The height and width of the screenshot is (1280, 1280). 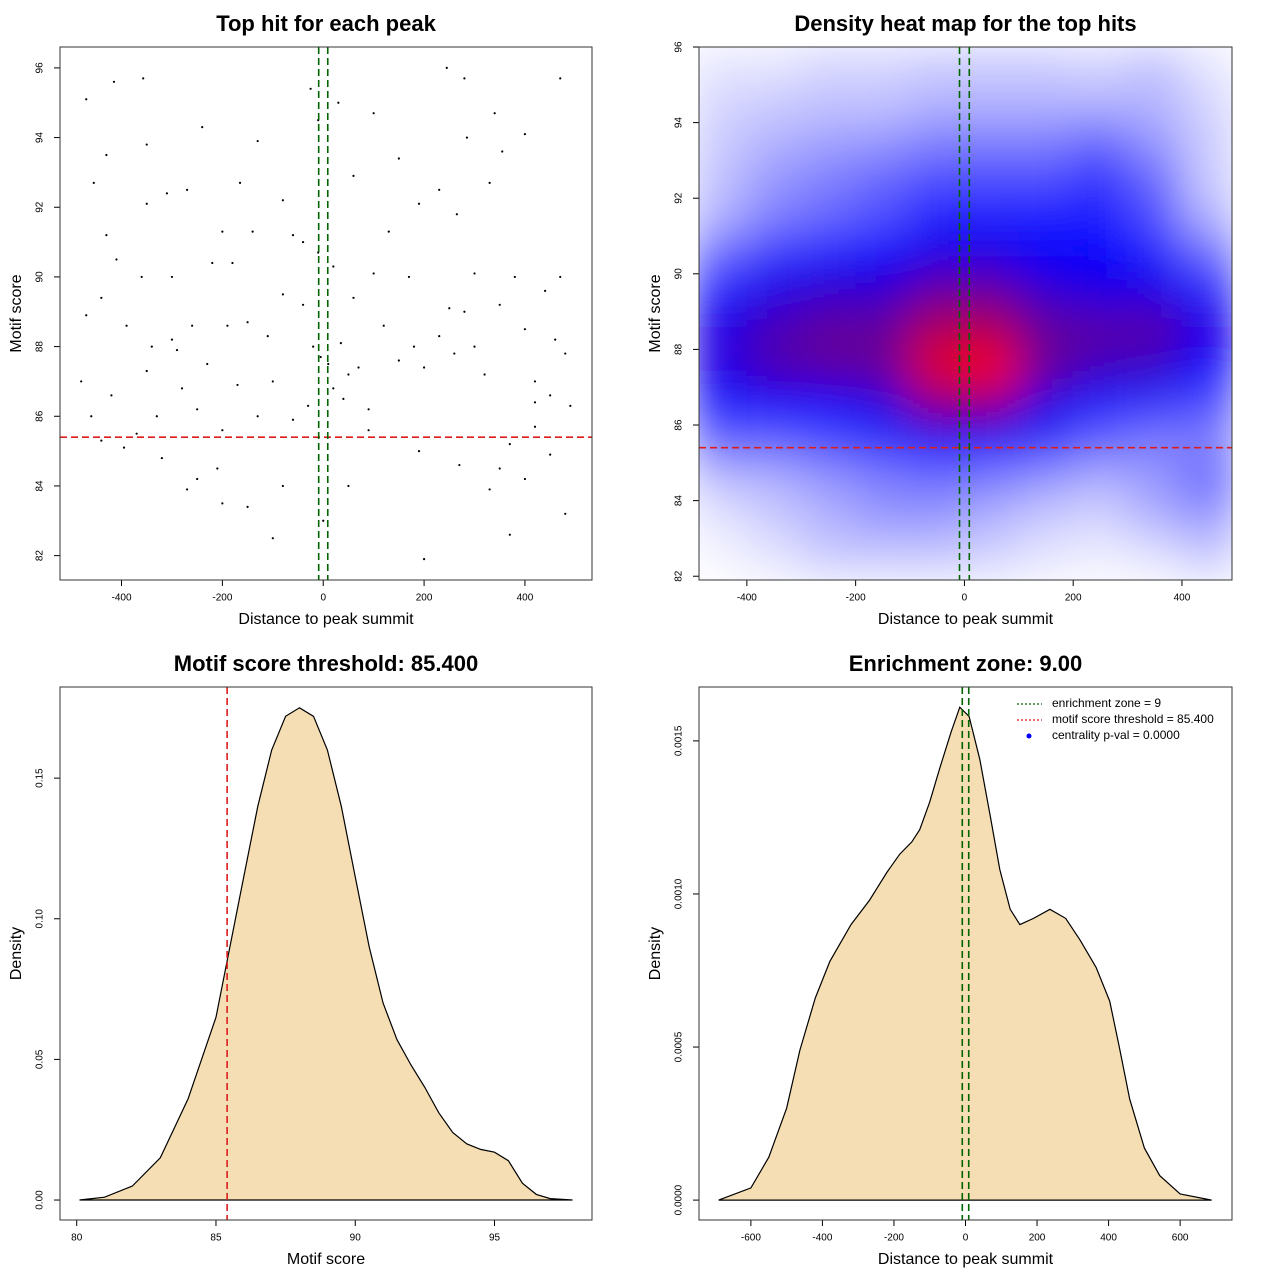 I want to click on x-tick-label: -200, so click(x=856, y=598).